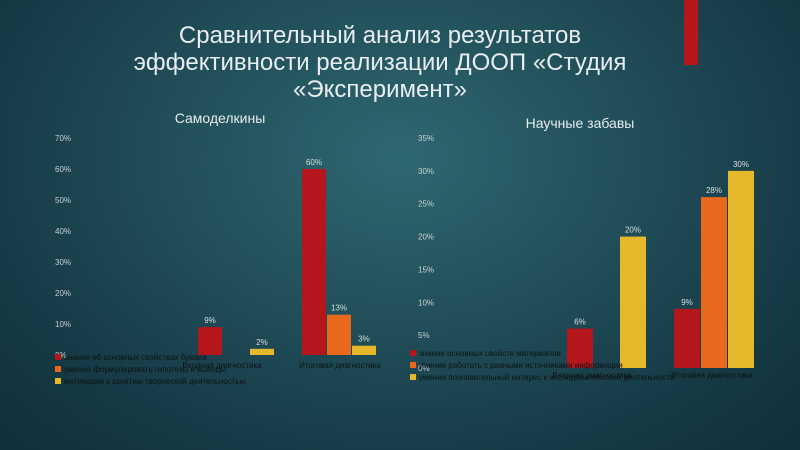 The height and width of the screenshot is (450, 800). What do you see at coordinates (220, 118) in the screenshot?
I see `chart-title-samodelkiny: Самоделкины` at bounding box center [220, 118].